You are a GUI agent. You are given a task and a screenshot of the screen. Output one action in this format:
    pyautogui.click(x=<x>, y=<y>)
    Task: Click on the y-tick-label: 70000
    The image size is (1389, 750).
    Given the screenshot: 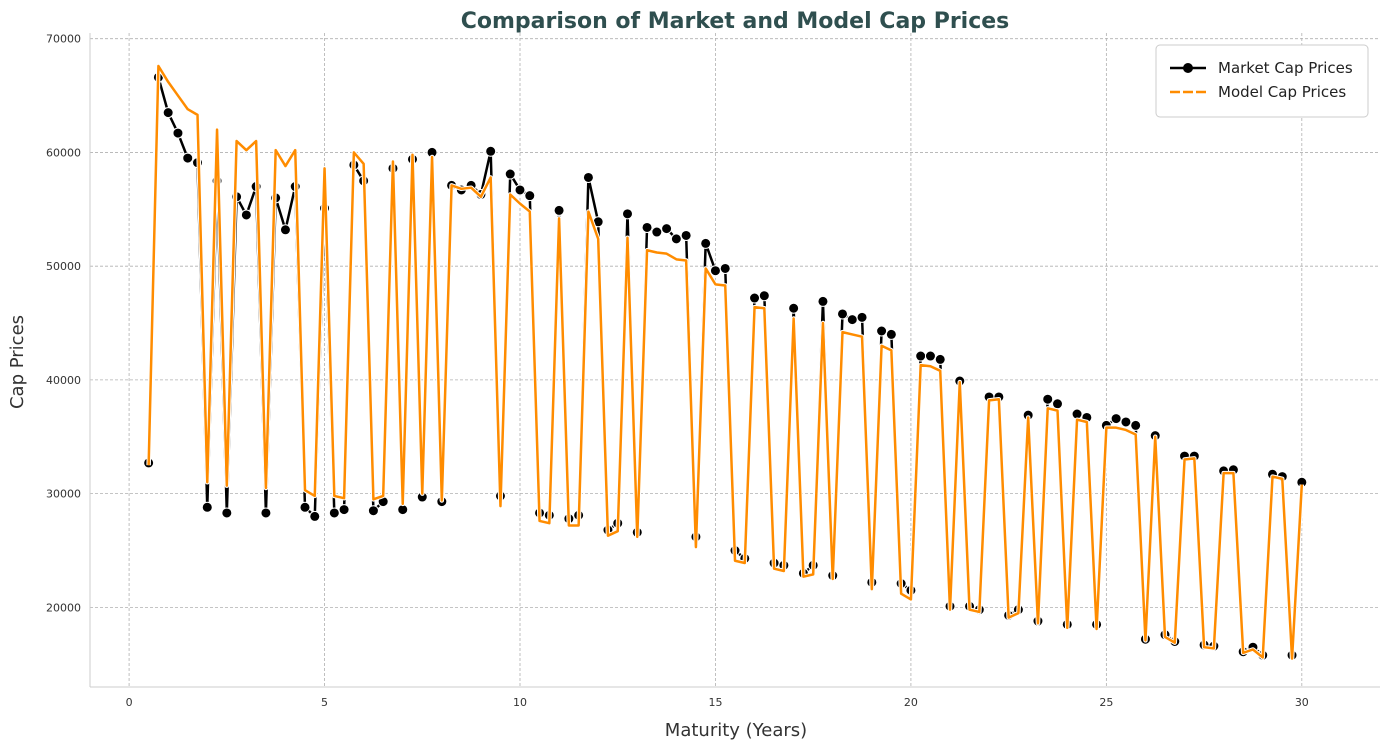 What is the action you would take?
    pyautogui.click(x=63, y=39)
    